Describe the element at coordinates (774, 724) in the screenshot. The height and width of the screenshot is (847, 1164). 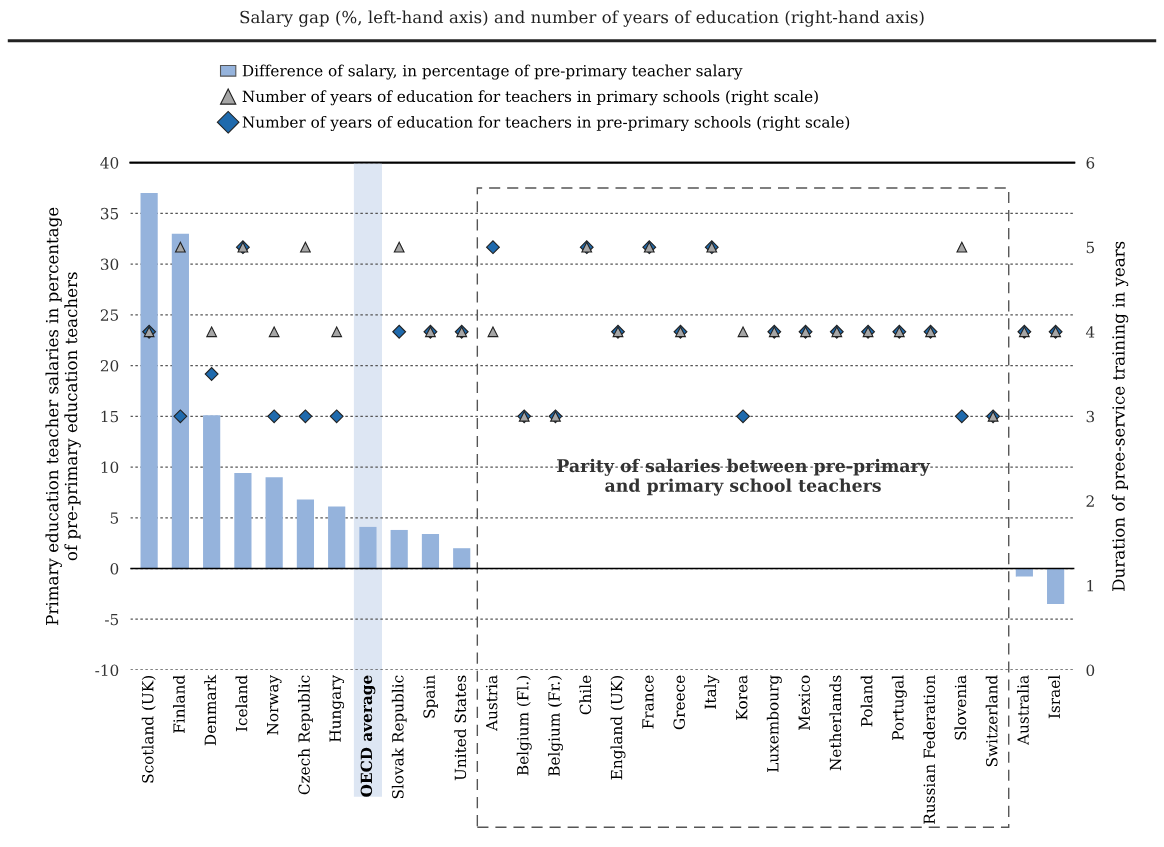
I see `x-tick-label: Luxembourg` at that location.